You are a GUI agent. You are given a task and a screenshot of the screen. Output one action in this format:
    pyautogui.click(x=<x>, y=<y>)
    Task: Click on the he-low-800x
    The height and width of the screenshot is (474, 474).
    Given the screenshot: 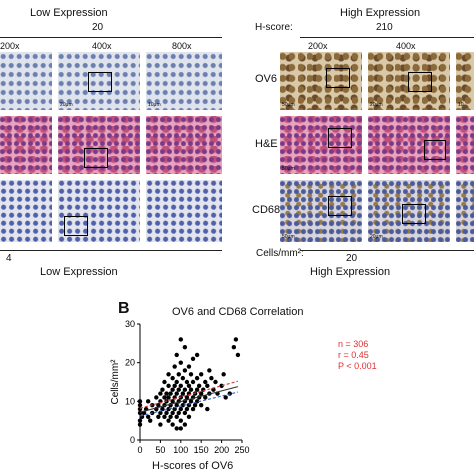 What is the action you would take?
    pyautogui.click(x=184, y=145)
    